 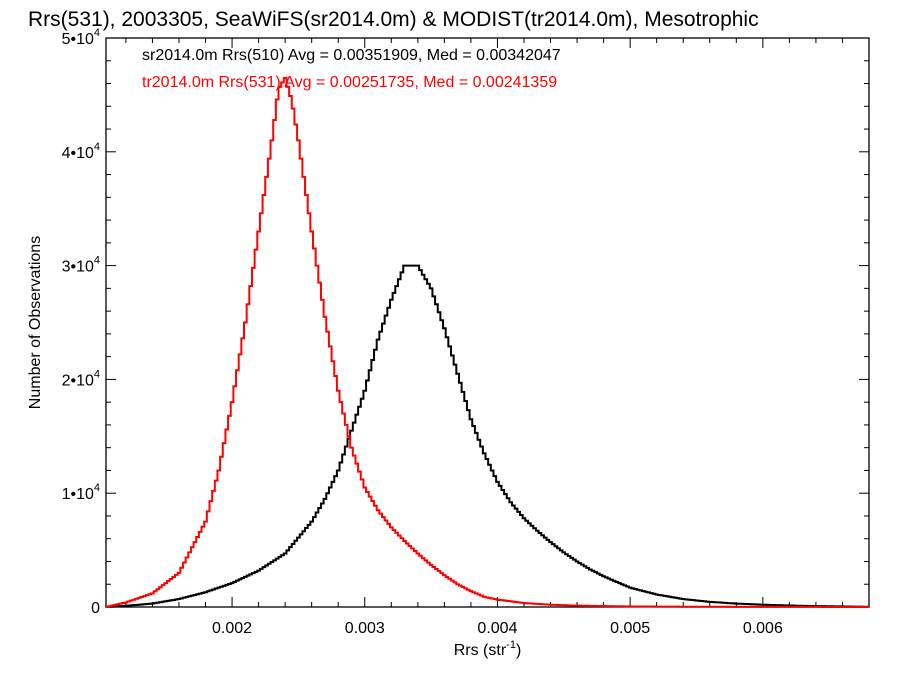 What do you see at coordinates (95, 608) in the screenshot?
I see `y-tick-label: 0` at bounding box center [95, 608].